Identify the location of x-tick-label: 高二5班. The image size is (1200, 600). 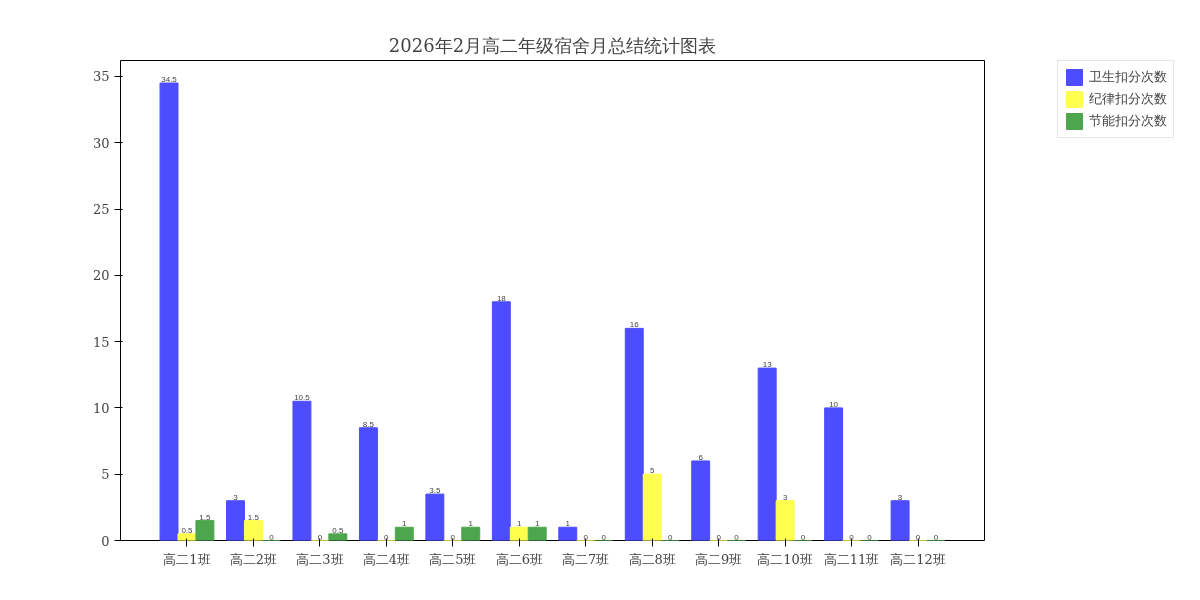
(453, 559).